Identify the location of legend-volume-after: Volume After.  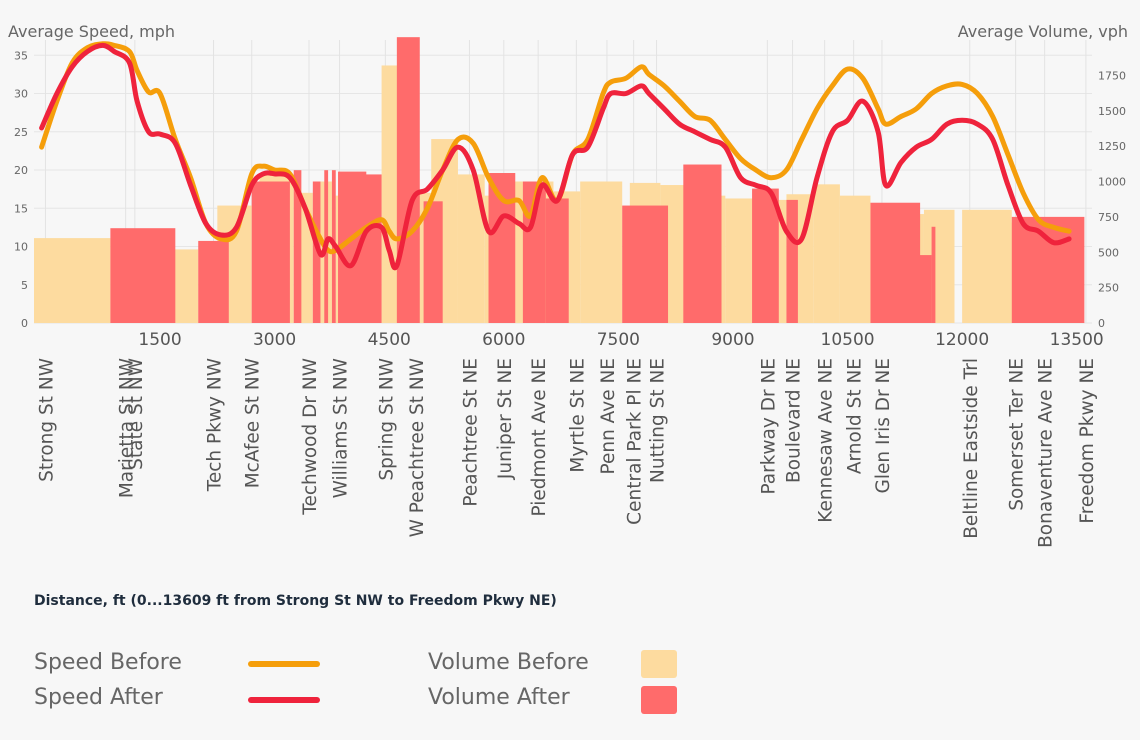
(499, 697).